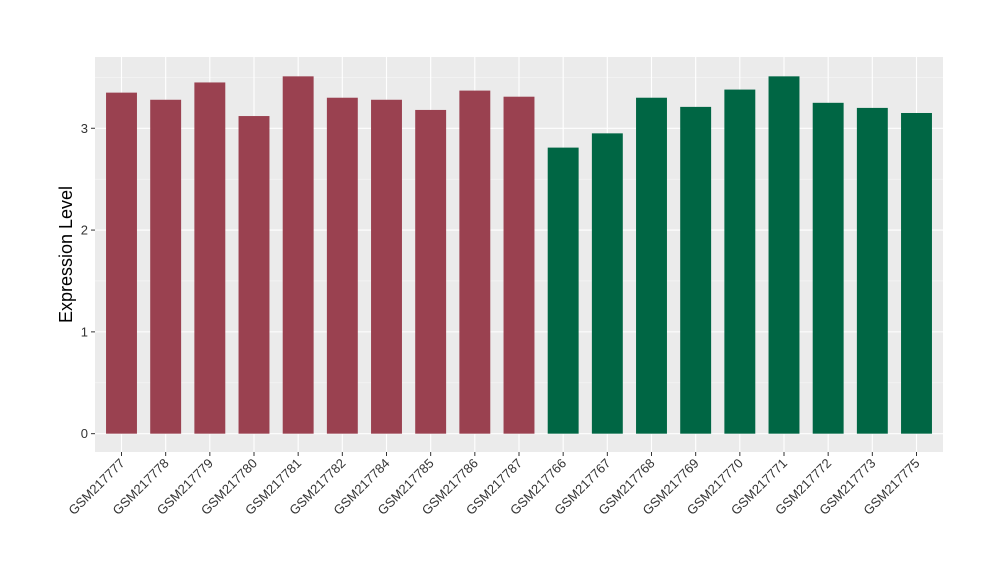  I want to click on bar-GSM217785, so click(431, 271).